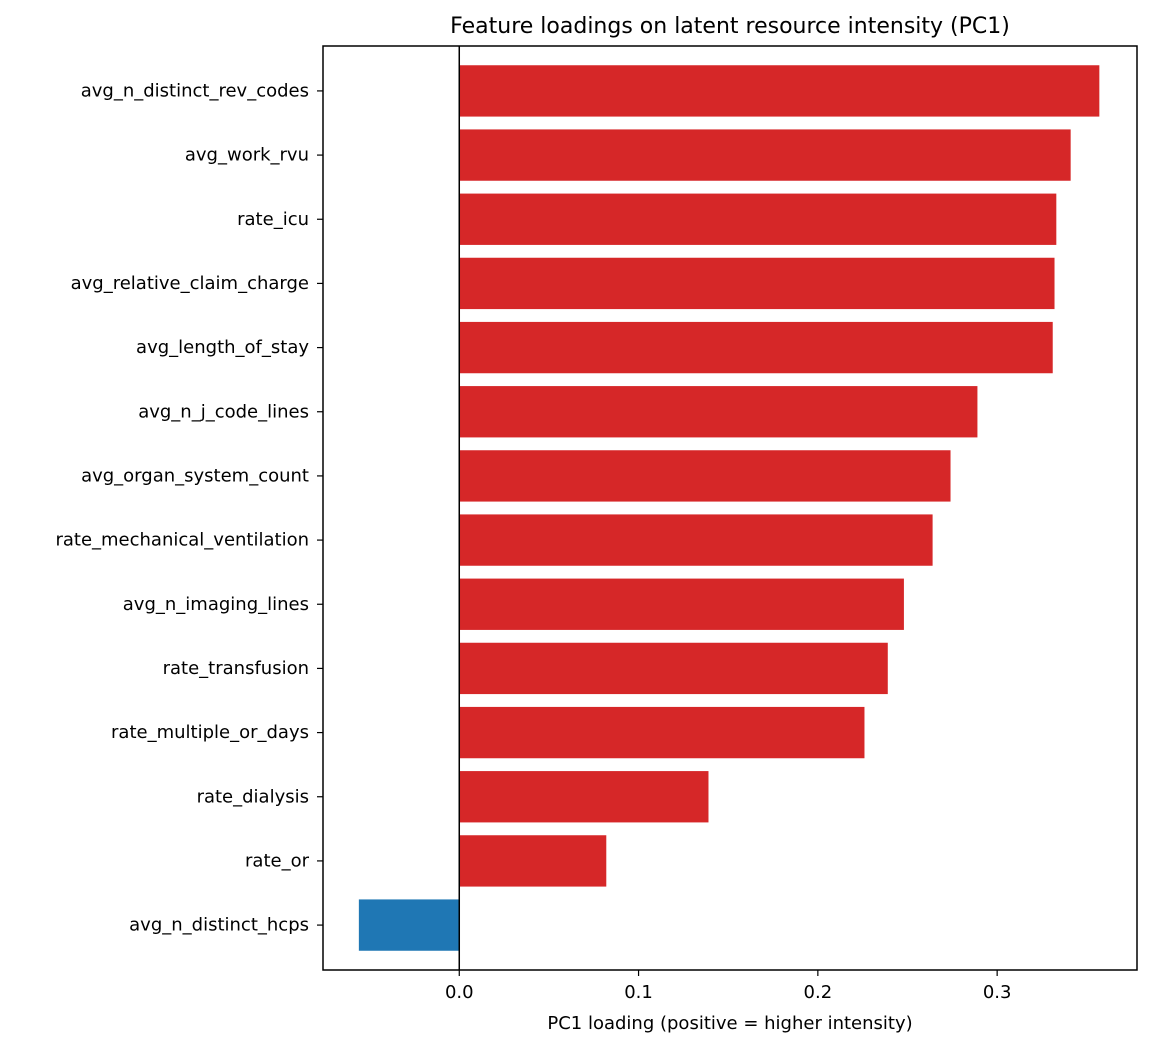 The image size is (1152, 1048). What do you see at coordinates (662, 732) in the screenshot?
I see `bar-rate_multiple_or_days` at bounding box center [662, 732].